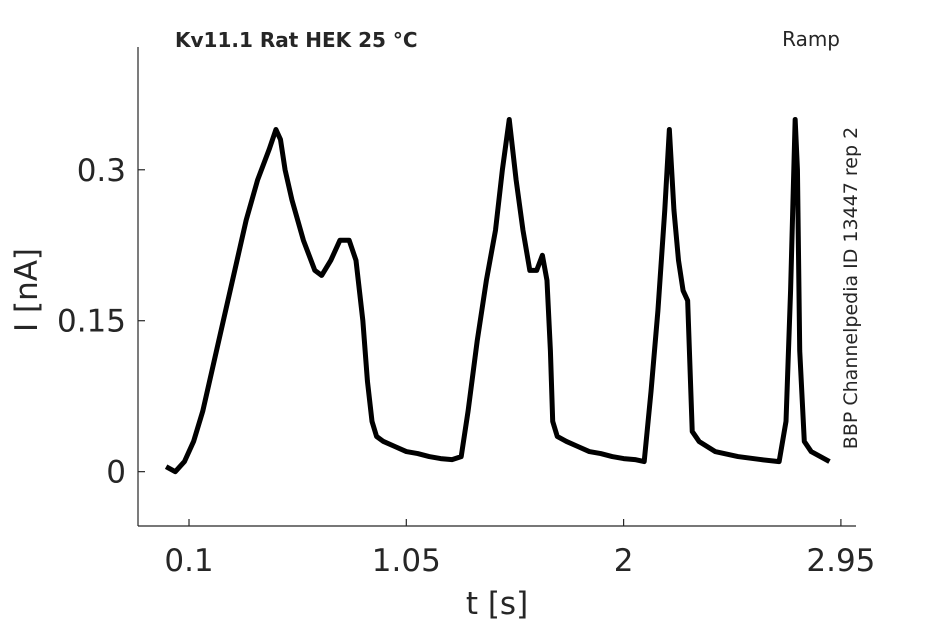 This screenshot has height=624, width=945. I want to click on annotation: BBP Channelpedia ID 13447 rep 2, so click(851, 288).